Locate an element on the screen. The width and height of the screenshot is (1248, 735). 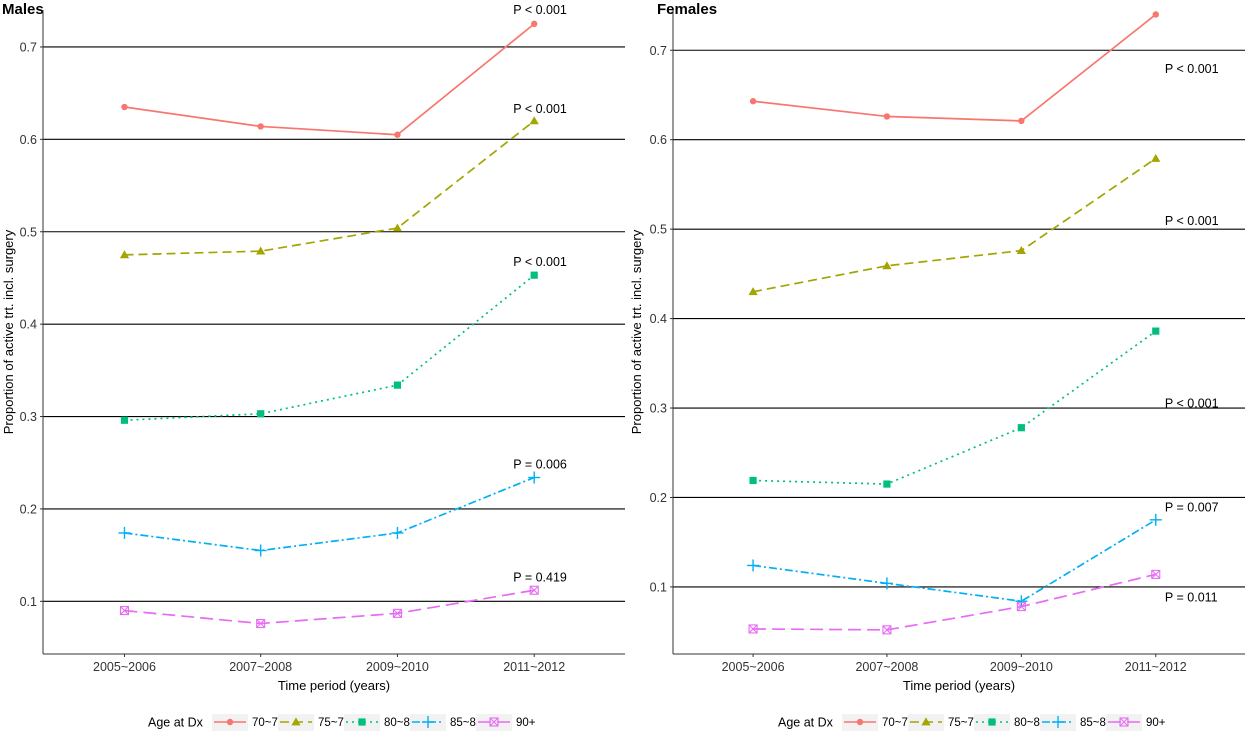
legend-key-85~89: 85~89 is located at coordinates (1076, 722).